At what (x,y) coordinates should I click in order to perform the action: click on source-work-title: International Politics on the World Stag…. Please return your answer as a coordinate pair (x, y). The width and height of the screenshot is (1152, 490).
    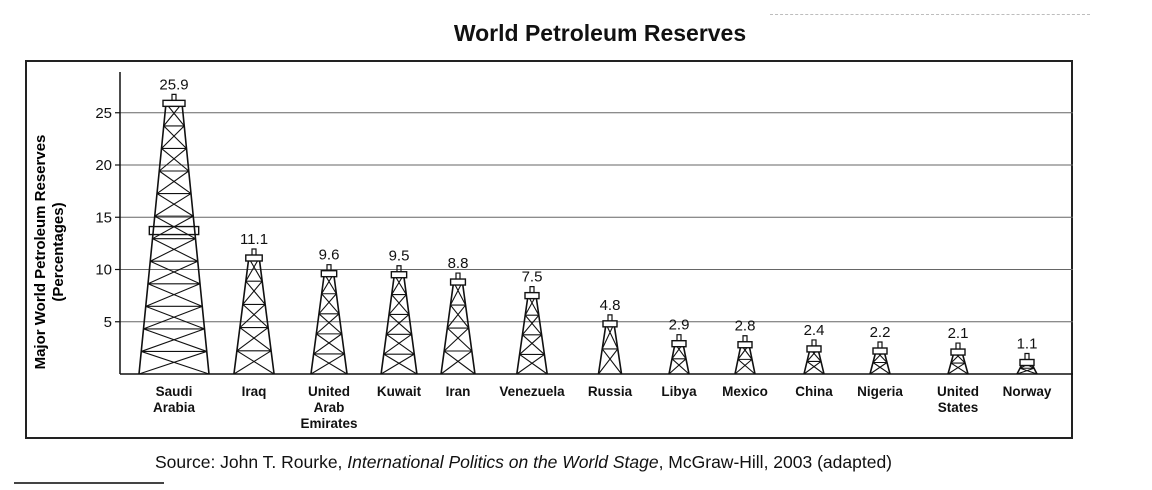
    Looking at the image, I should click on (503, 462).